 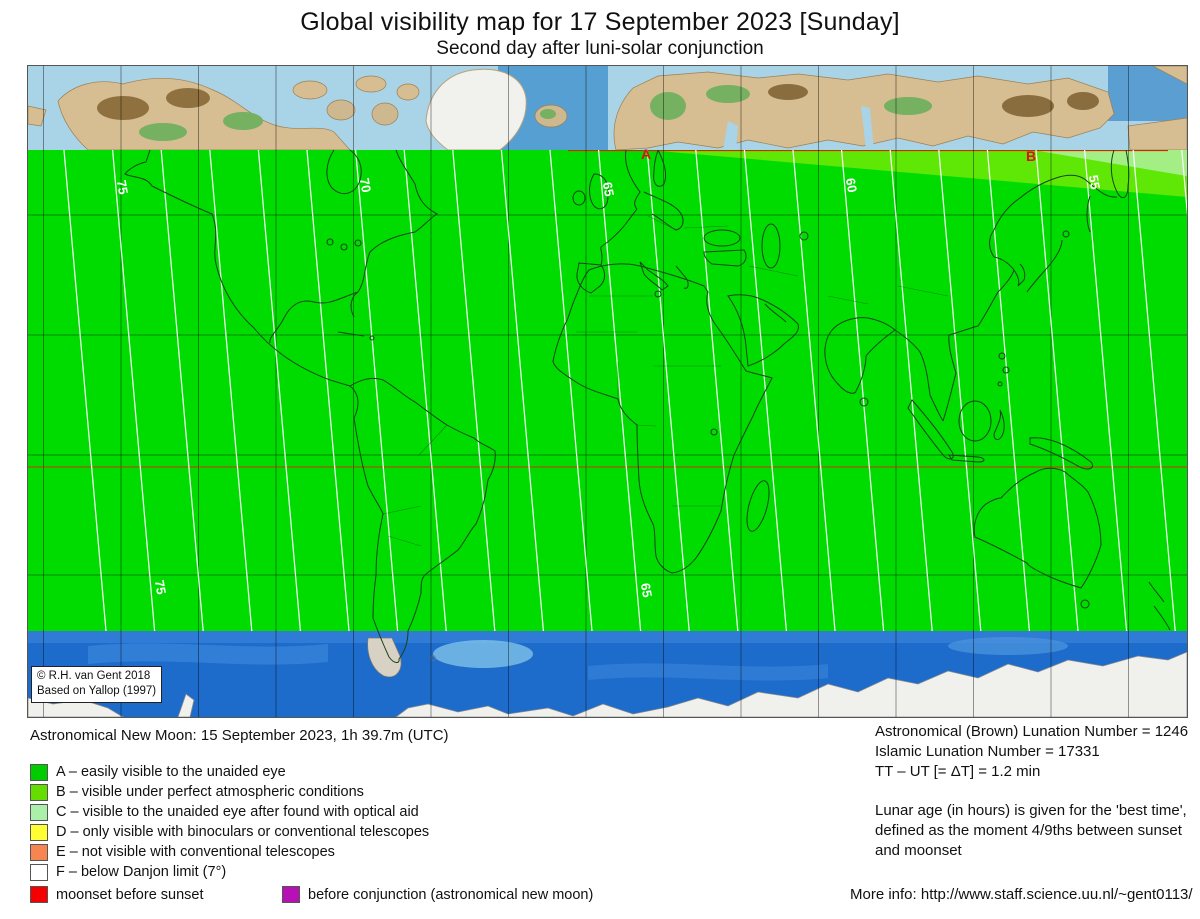 What do you see at coordinates (39, 832) in the screenshot?
I see `zone-d-swatch` at bounding box center [39, 832].